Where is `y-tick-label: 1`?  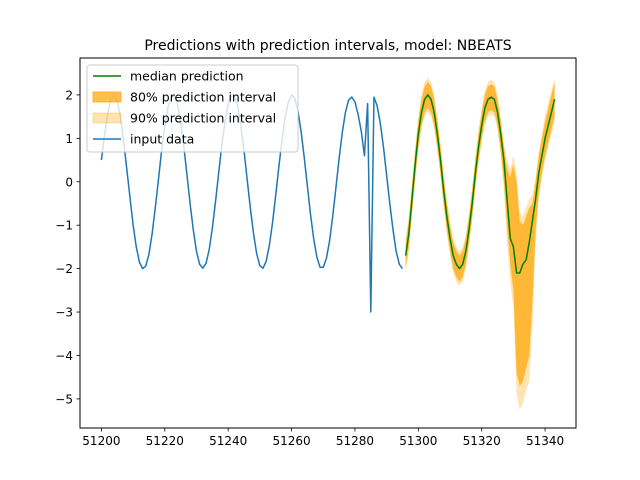 y-tick-label: 1 is located at coordinates (69, 139).